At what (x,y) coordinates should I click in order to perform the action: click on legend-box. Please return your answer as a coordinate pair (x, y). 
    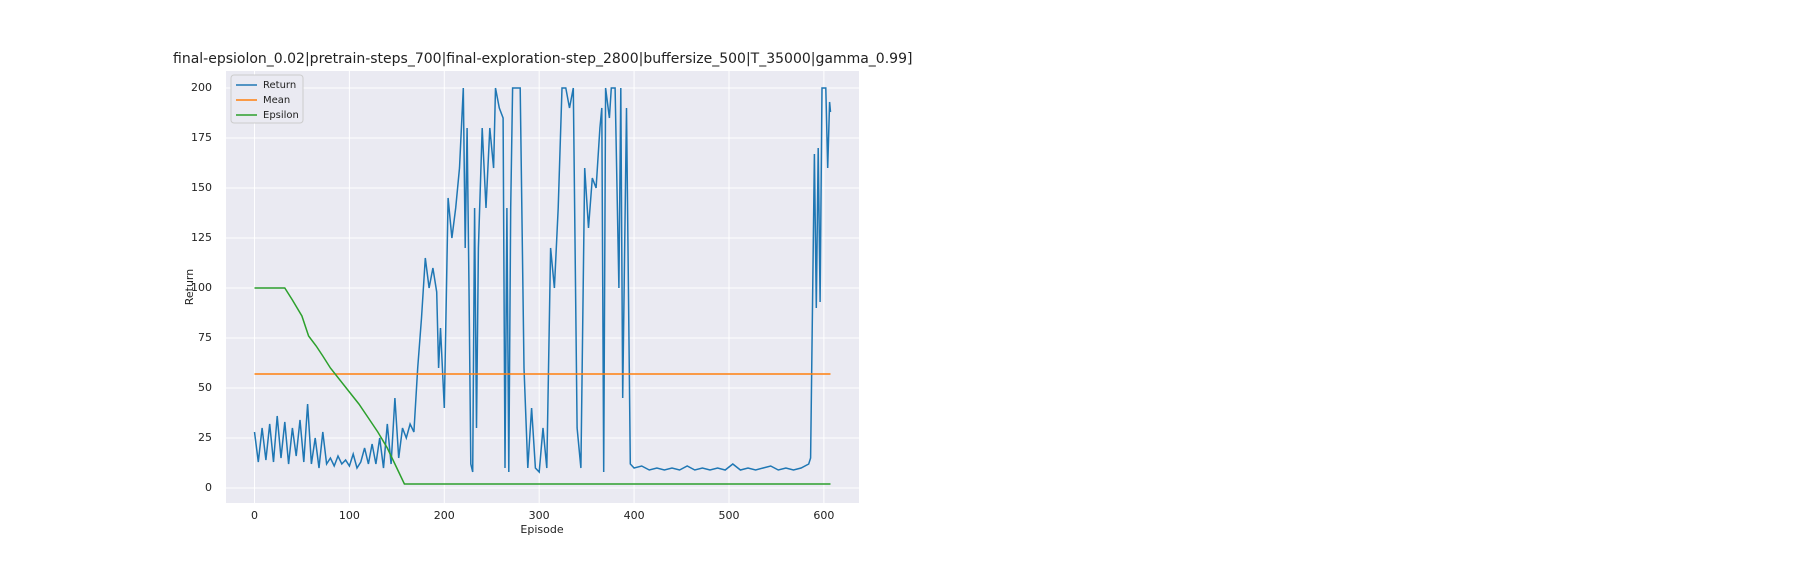
    Looking at the image, I should click on (267, 99).